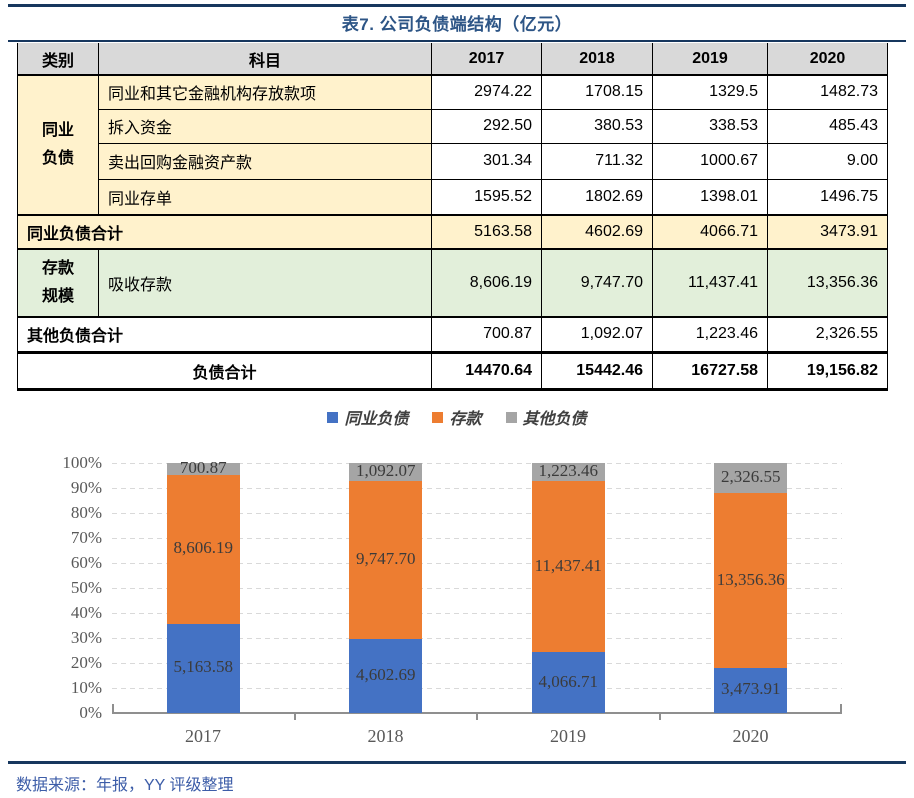  Describe the element at coordinates (827, 283) in the screenshot. I see `value-cell: 13,356.36` at that location.